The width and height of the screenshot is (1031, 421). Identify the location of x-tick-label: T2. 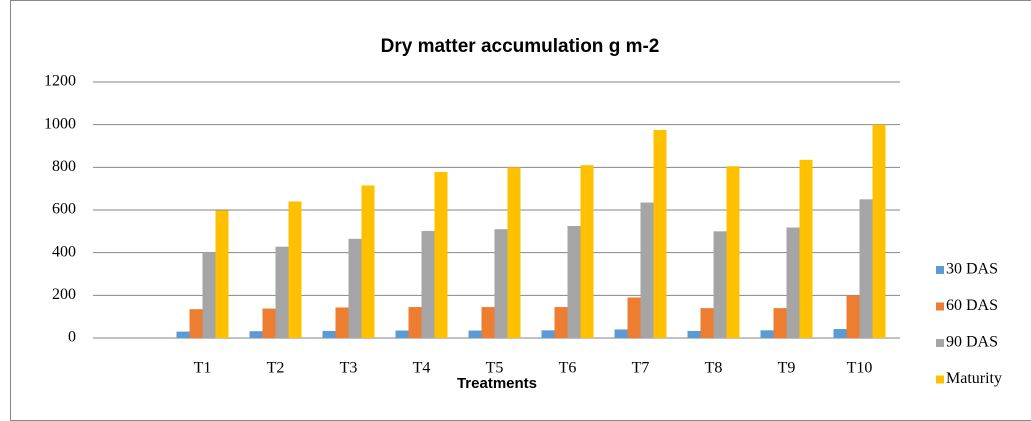
(276, 368).